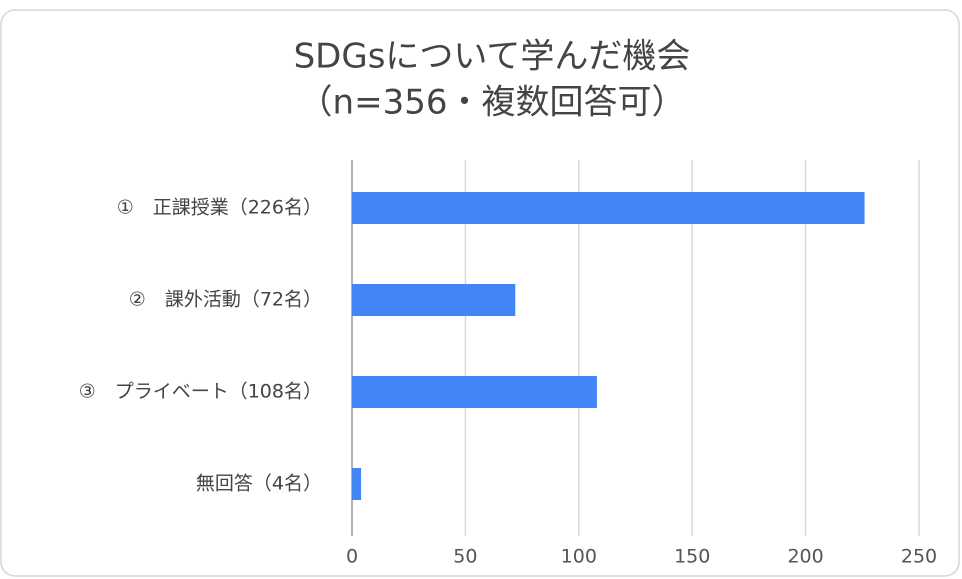  What do you see at coordinates (805, 557) in the screenshot?
I see `x-tick-label: 200` at bounding box center [805, 557].